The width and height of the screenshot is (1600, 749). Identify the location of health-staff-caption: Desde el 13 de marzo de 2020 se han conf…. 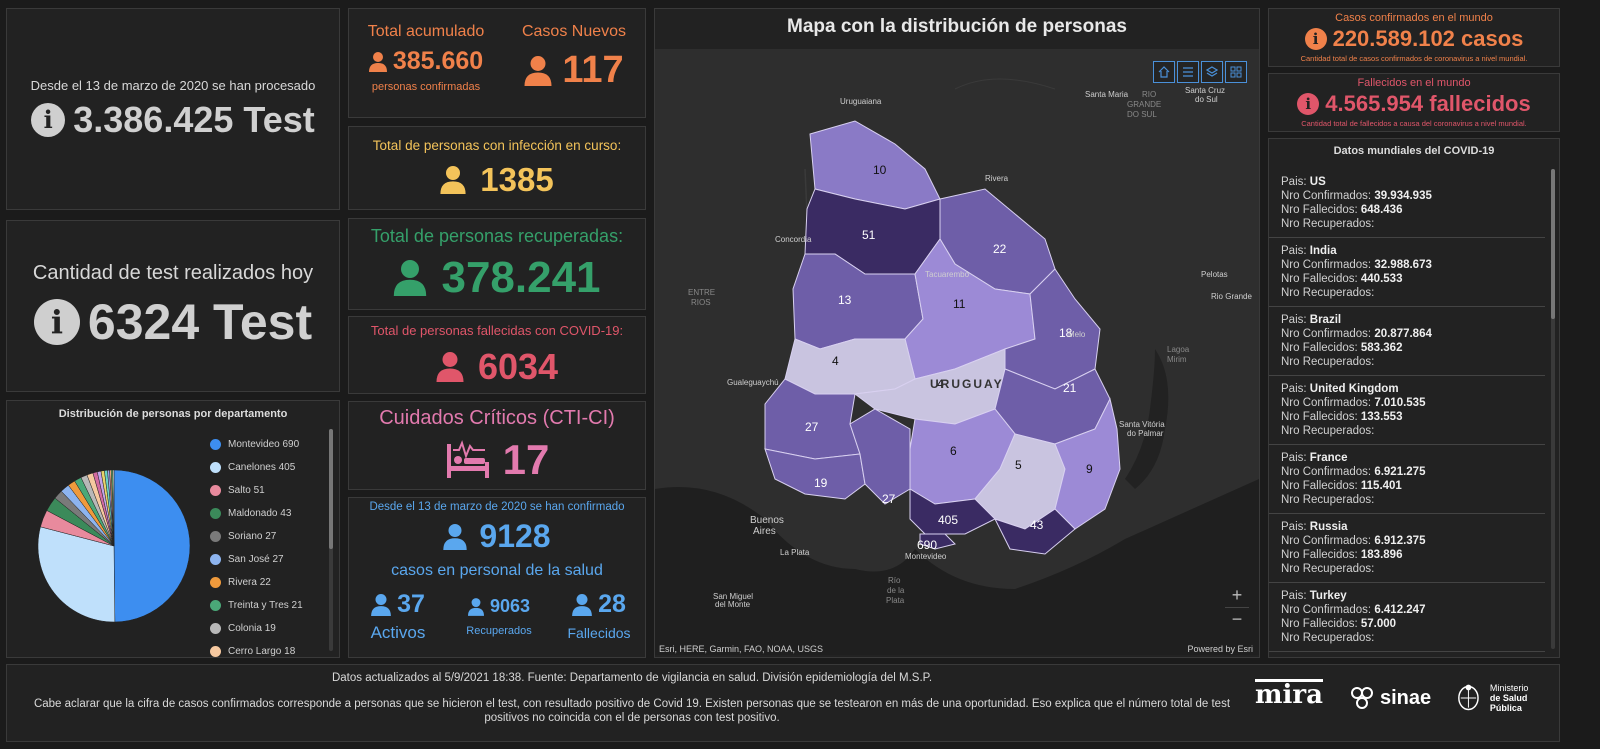
(497, 507).